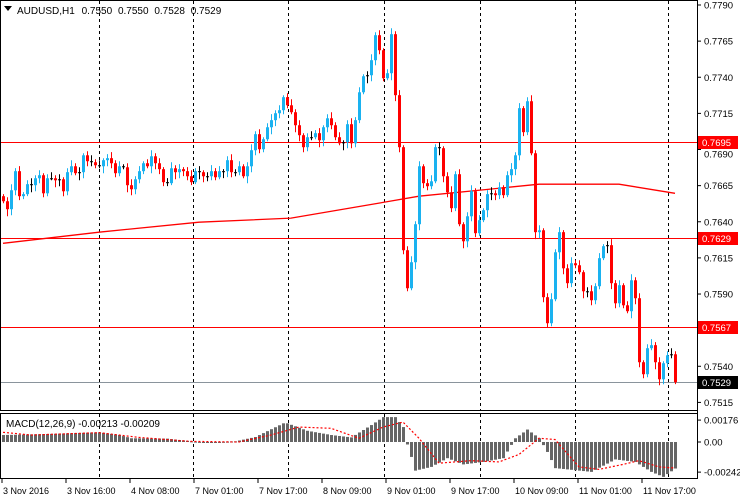 This screenshot has width=740, height=500. I want to click on dropdown-triangle-icon, so click(8, 8).